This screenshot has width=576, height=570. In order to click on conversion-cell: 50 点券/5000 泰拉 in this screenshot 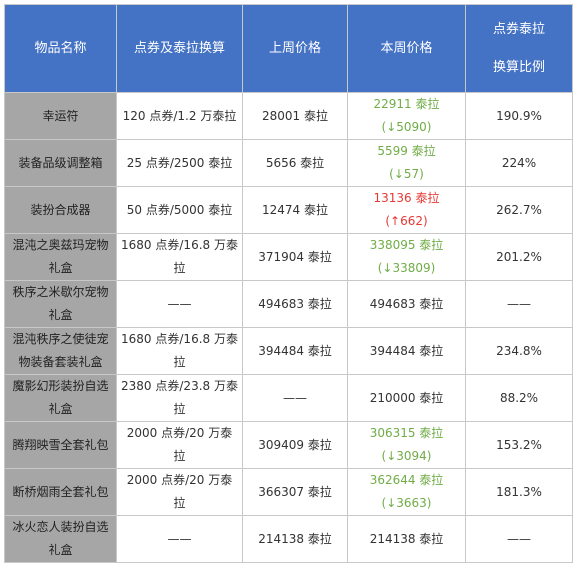, I will do `click(179, 210)`.